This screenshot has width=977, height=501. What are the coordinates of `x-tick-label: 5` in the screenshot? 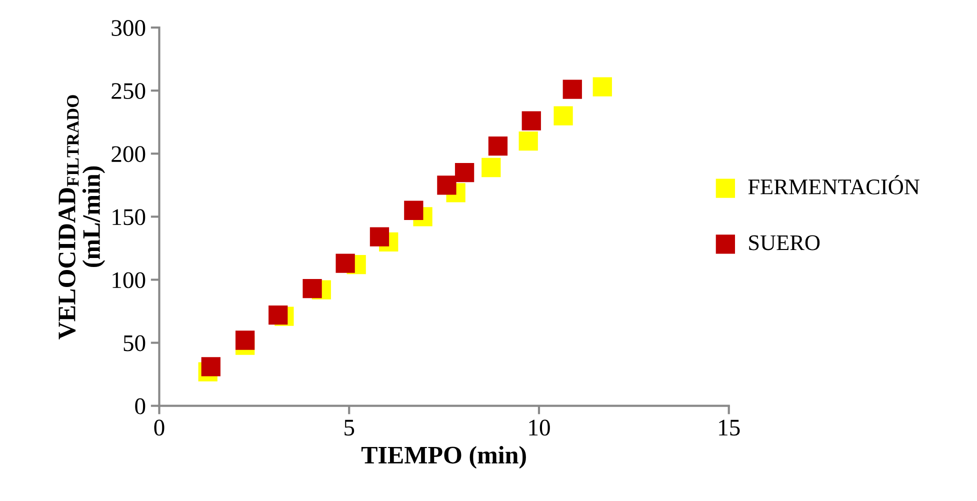 It's located at (349, 428).